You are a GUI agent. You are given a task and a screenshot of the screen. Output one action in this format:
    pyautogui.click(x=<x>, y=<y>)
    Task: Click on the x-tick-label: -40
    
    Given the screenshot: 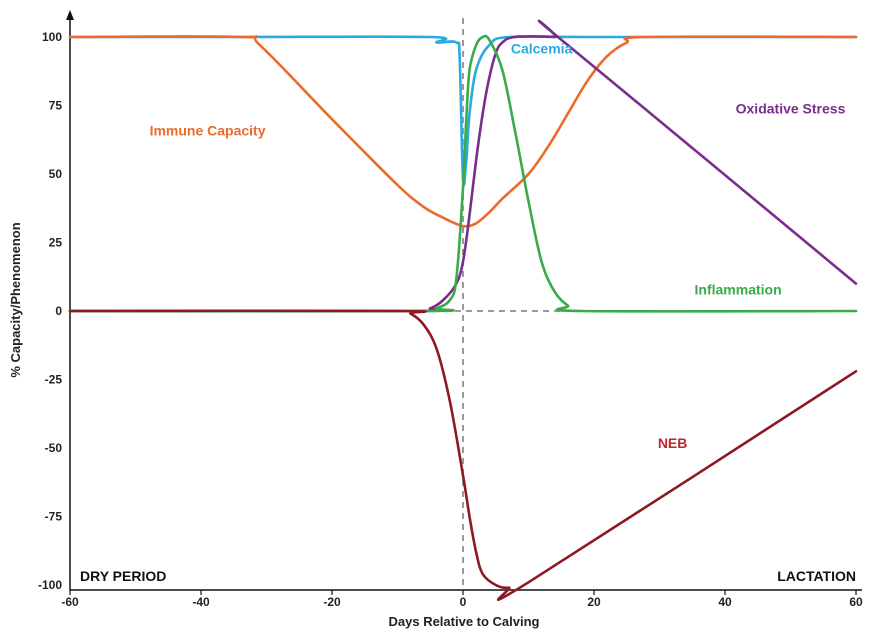 What is the action you would take?
    pyautogui.click(x=201, y=602)
    